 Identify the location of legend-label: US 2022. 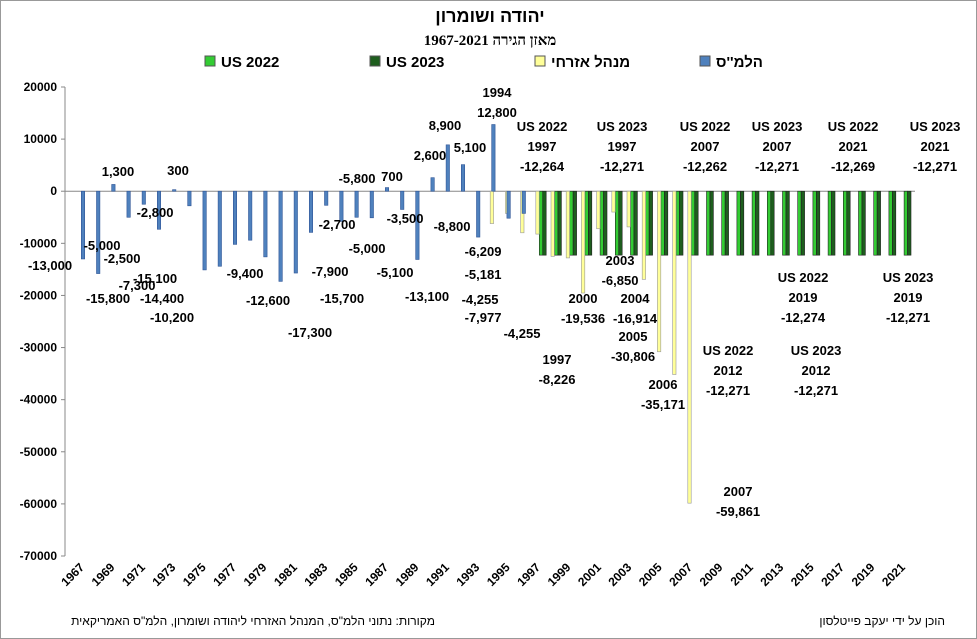
(250, 62).